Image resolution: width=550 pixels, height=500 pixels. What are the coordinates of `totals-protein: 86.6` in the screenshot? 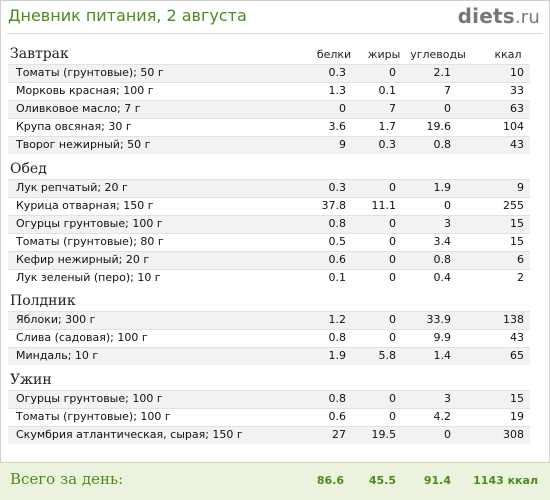 It's located at (330, 480).